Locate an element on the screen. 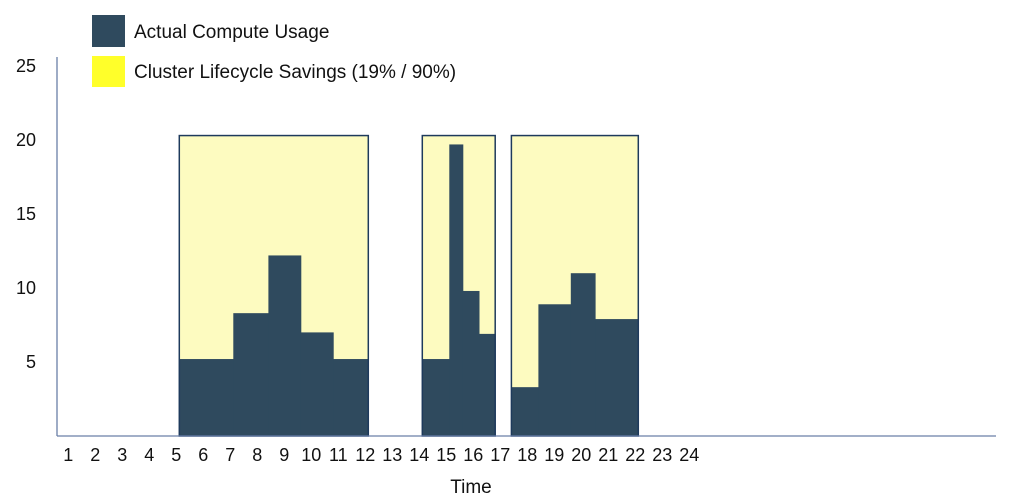 Image resolution: width=1024 pixels, height=496 pixels. x-tick-label-5: 5 is located at coordinates (176, 455).